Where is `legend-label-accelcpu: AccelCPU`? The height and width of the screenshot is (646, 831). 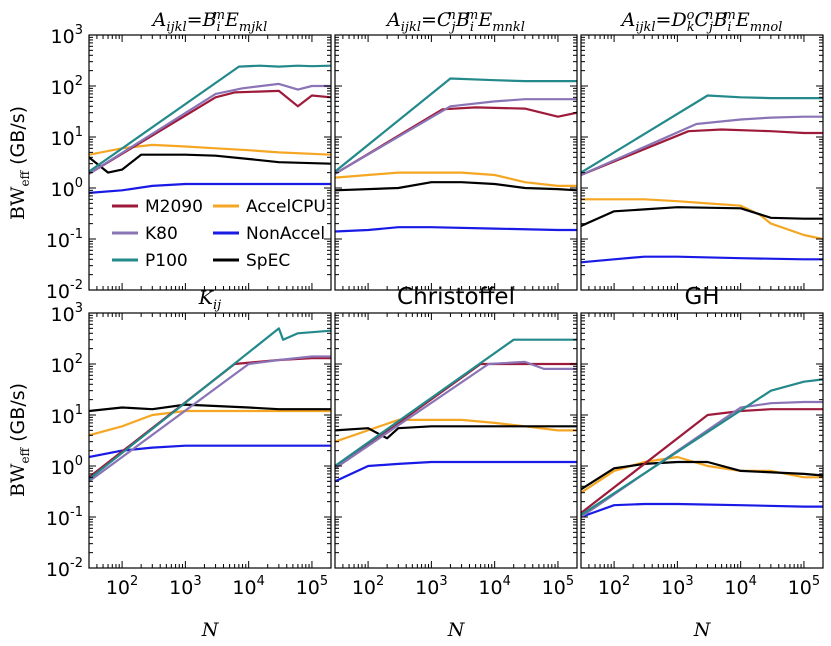 legend-label-accelcpu: AccelCPU is located at coordinates (286, 207).